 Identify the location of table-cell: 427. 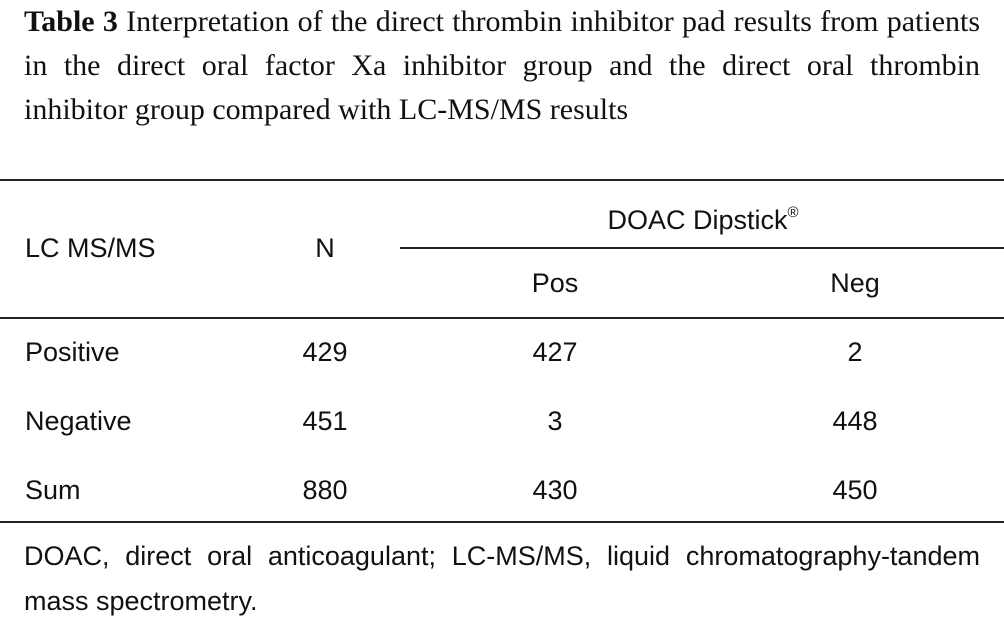
(555, 352).